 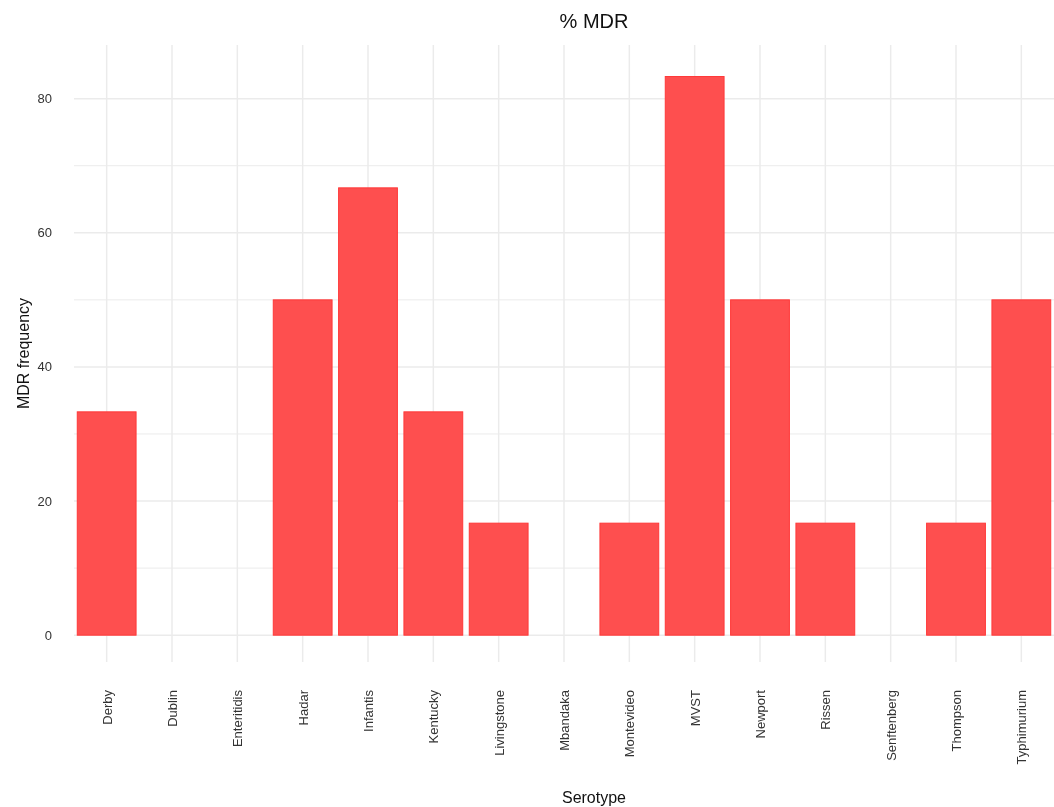 I want to click on x-tick-label: Senftenberg, so click(x=891, y=725).